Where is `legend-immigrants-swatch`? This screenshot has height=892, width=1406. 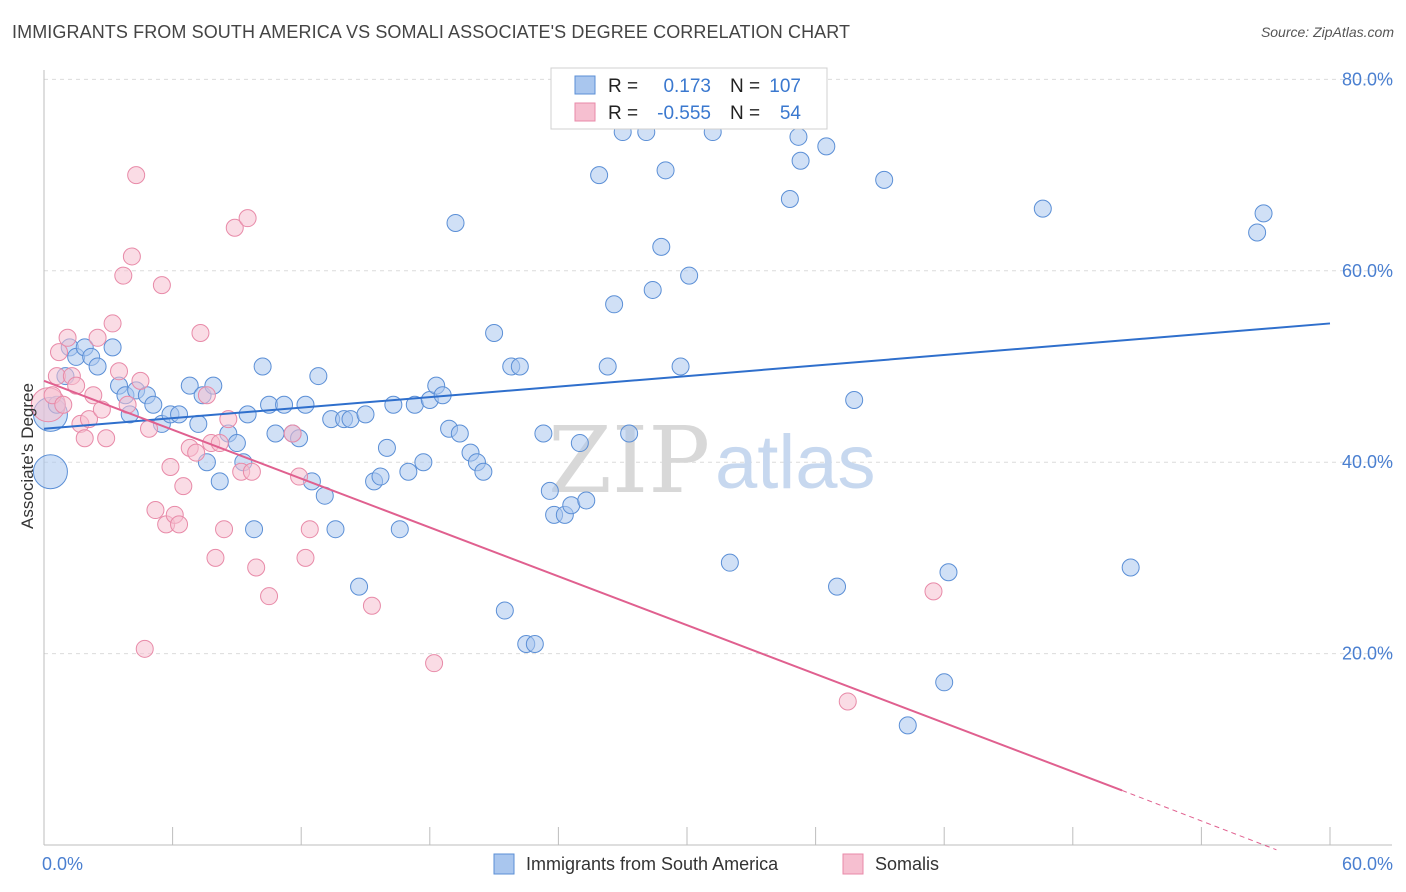 legend-immigrants-swatch is located at coordinates (504, 864).